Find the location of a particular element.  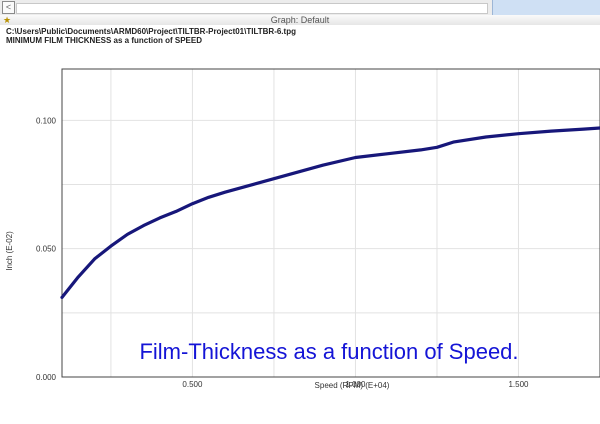

x-tick-label: 1.500 is located at coordinates (518, 384).